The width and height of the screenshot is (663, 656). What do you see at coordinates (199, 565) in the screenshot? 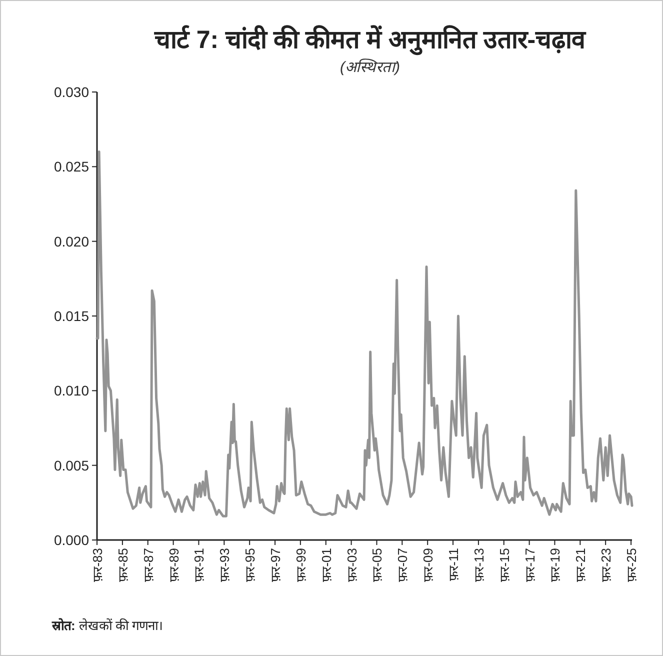
I see `x-tick-label: फ़र-91` at bounding box center [199, 565].